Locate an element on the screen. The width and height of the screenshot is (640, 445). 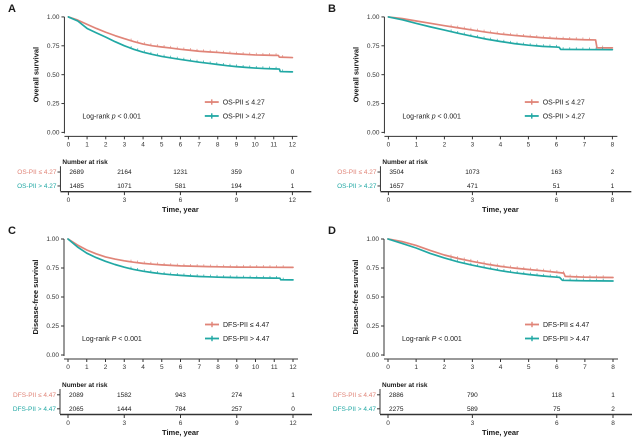
risk-row-label: DFS-PII ≤ 4.47 is located at coordinates (34, 395).